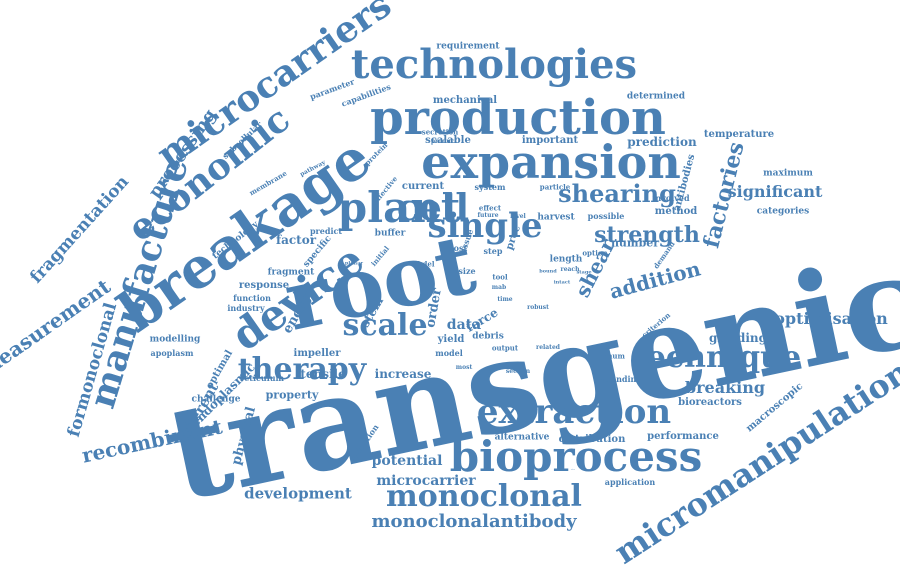 The image size is (900, 580). I want to click on cloud-word: scale, so click(385, 325).